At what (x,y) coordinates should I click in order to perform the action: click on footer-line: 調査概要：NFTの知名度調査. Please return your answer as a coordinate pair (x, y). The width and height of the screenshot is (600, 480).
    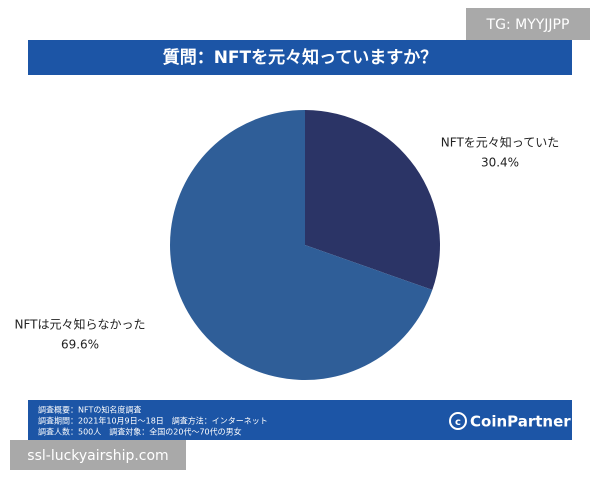
    Looking at the image, I should click on (89, 410).